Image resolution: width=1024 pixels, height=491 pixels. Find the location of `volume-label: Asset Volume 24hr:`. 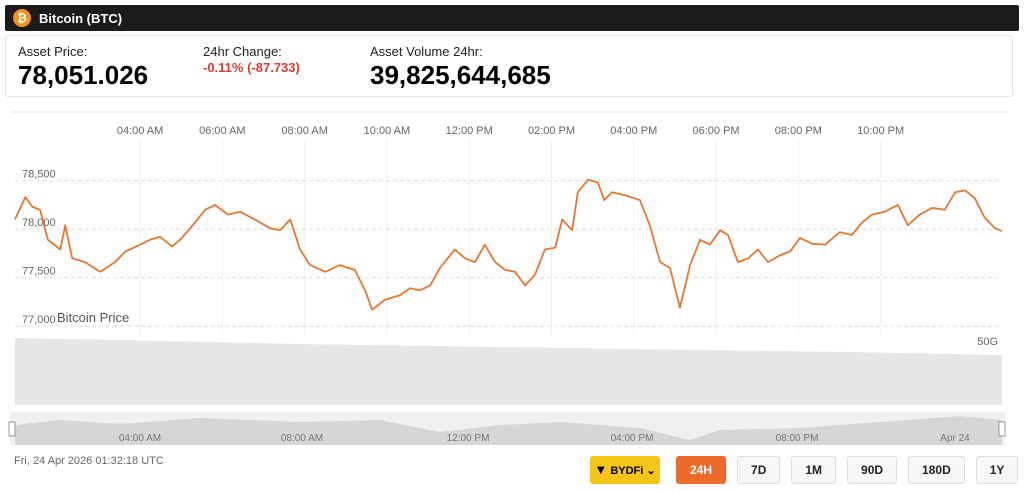

volume-label: Asset Volume 24hr: is located at coordinates (426, 51).